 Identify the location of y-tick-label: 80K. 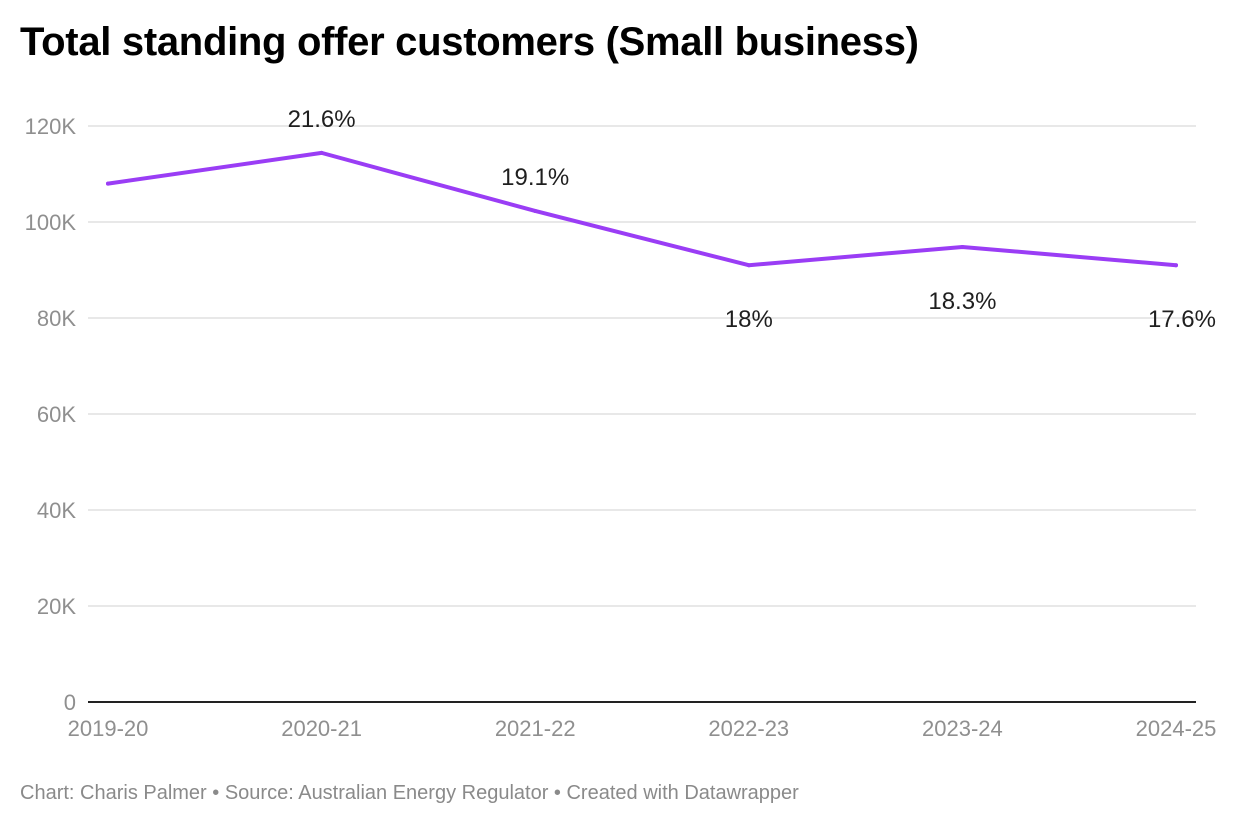
(56, 318).